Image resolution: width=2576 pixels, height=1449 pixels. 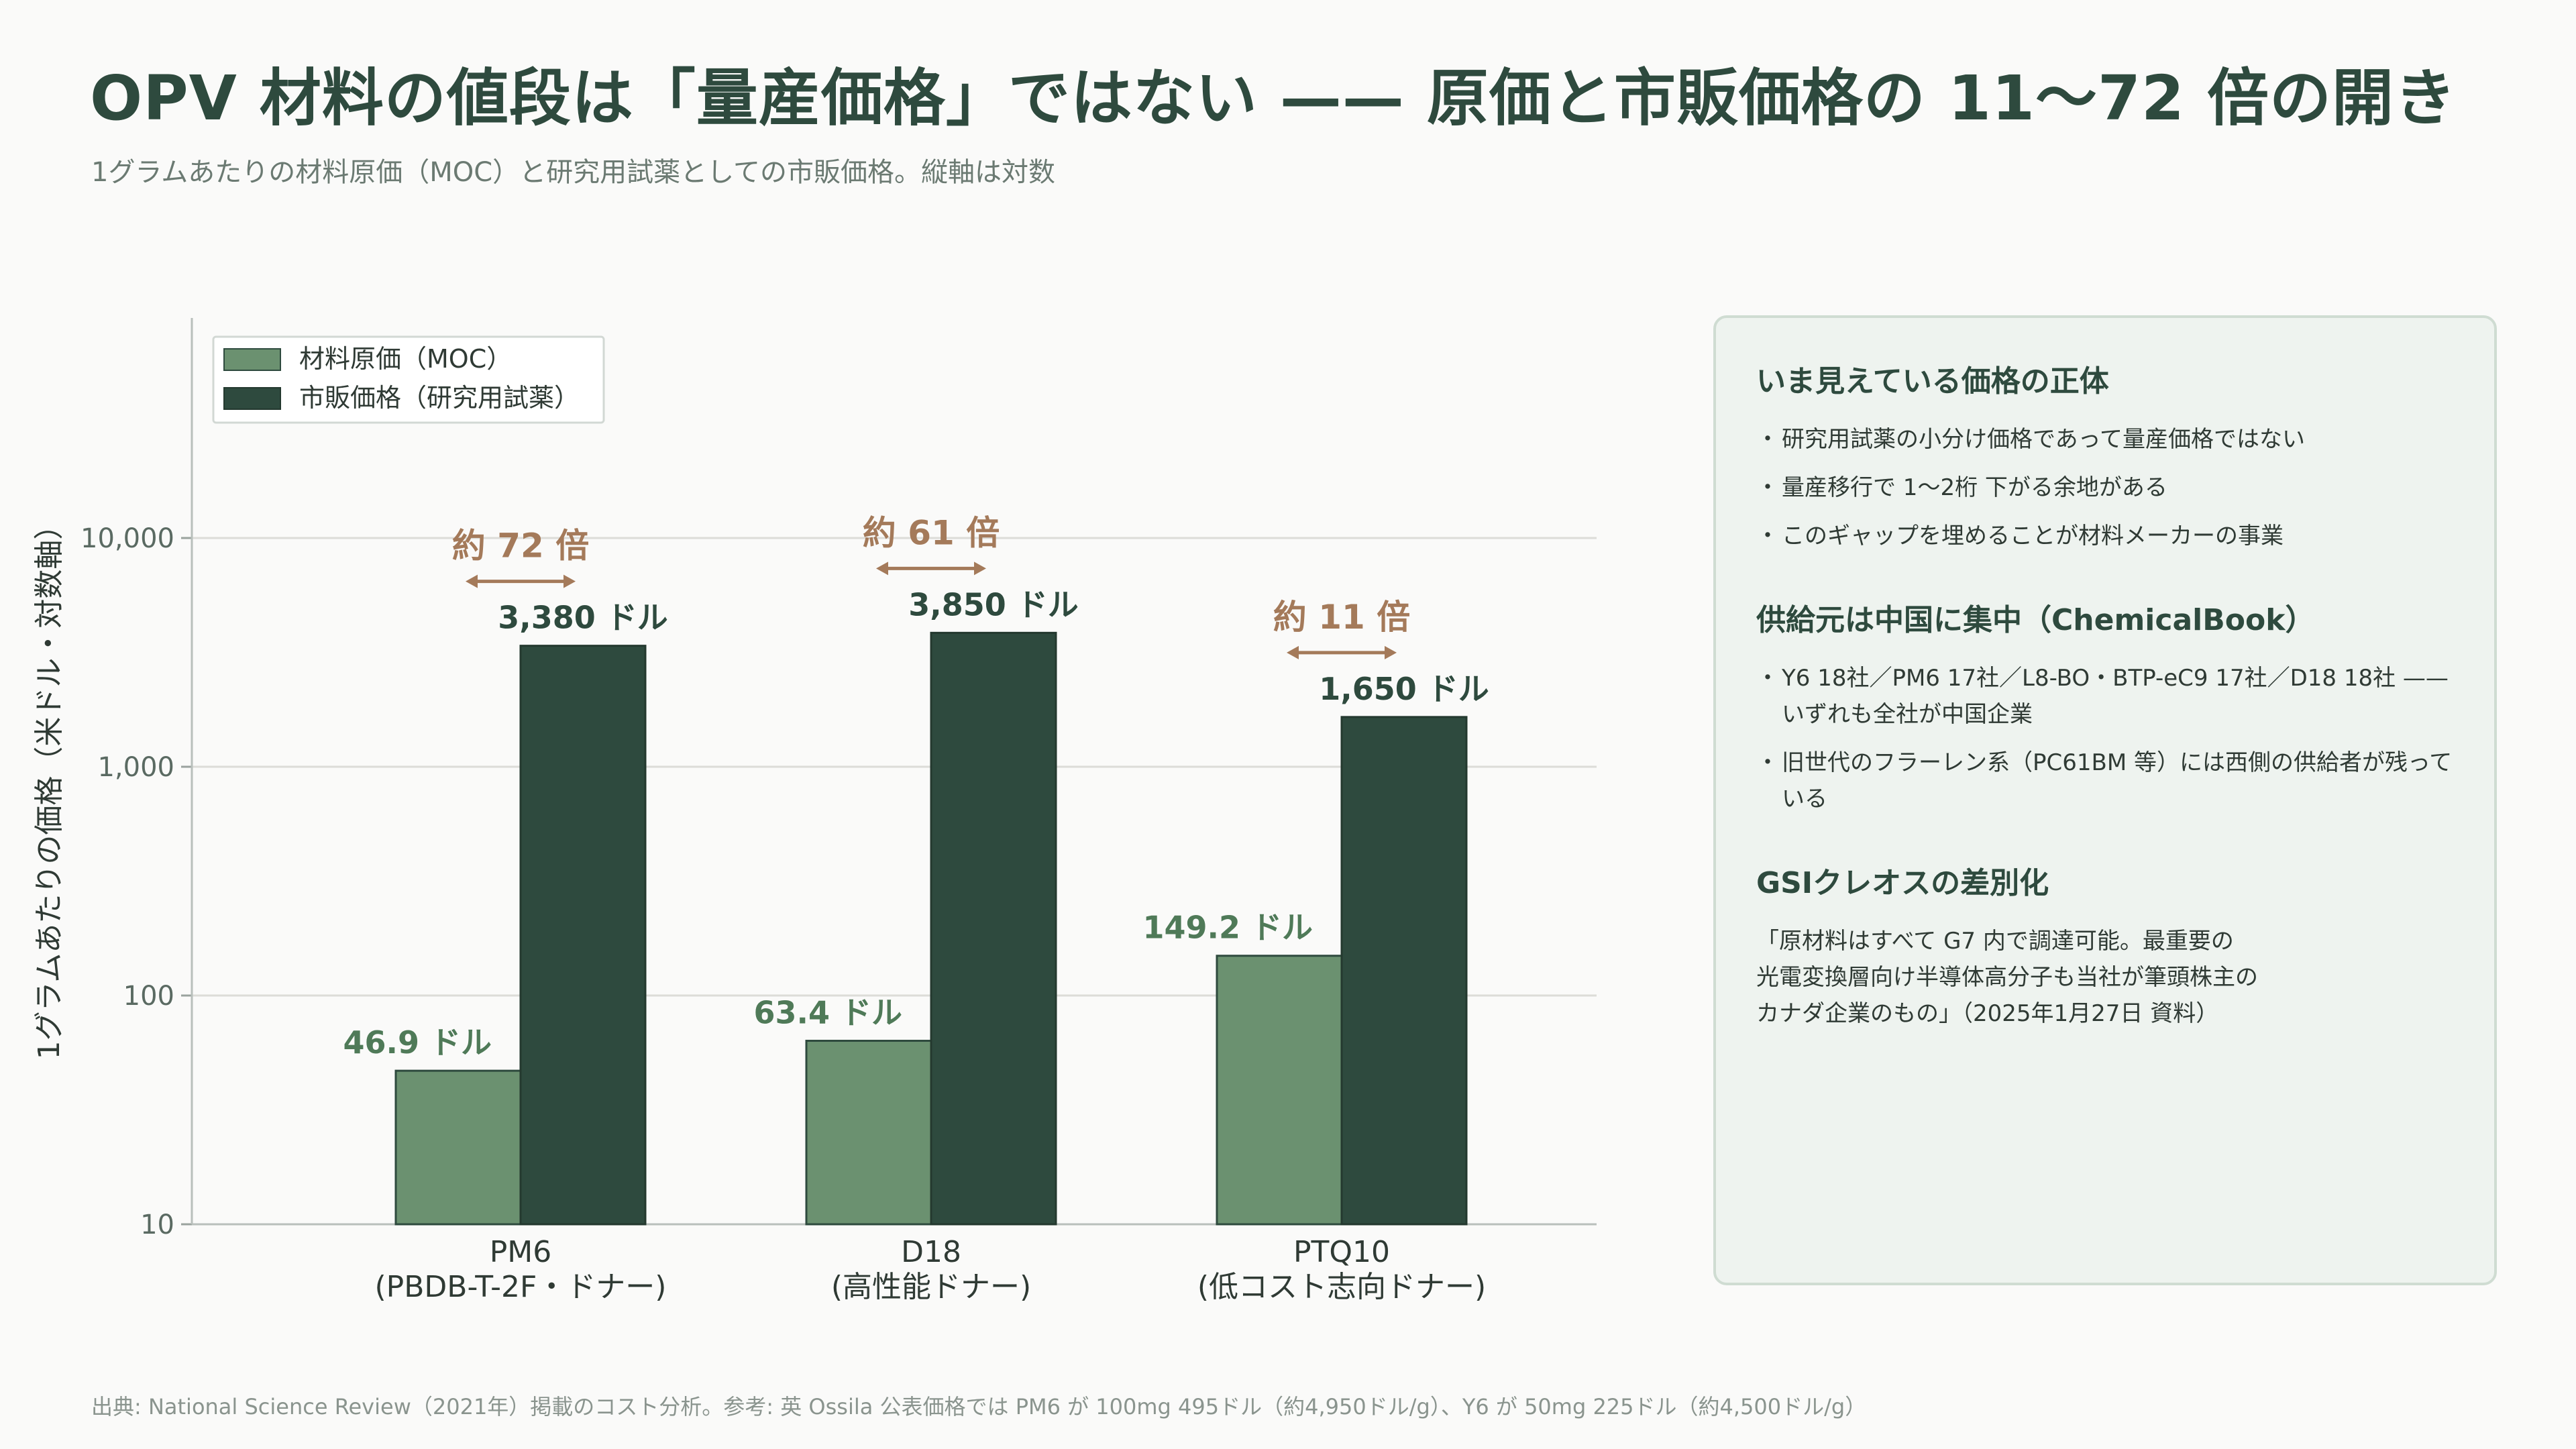 What do you see at coordinates (148, 996) in the screenshot?
I see `y-tick-label: 100` at bounding box center [148, 996].